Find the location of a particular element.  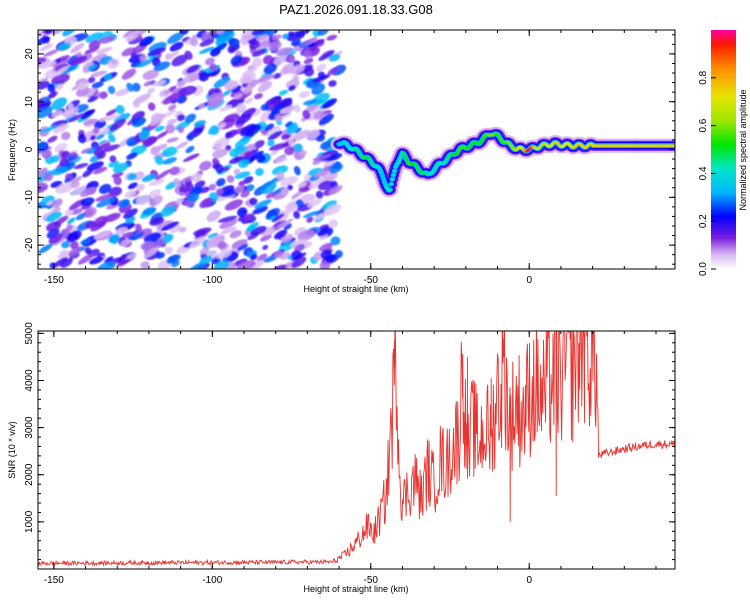

y-tick-label: -20 is located at coordinates (29, 244).